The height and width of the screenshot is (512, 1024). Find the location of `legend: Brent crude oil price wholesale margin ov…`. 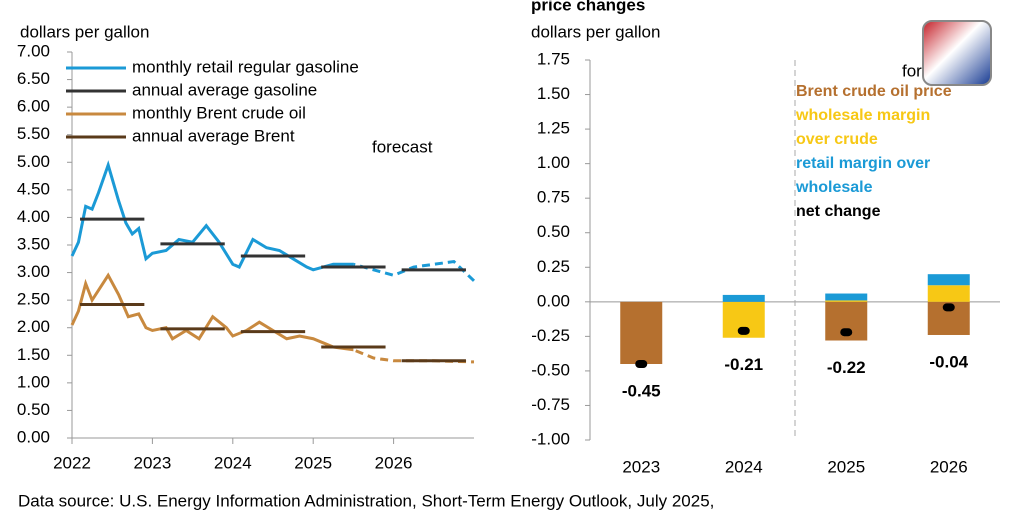

legend: Brent crude oil price wholesale margin ov… is located at coordinates (878, 152).